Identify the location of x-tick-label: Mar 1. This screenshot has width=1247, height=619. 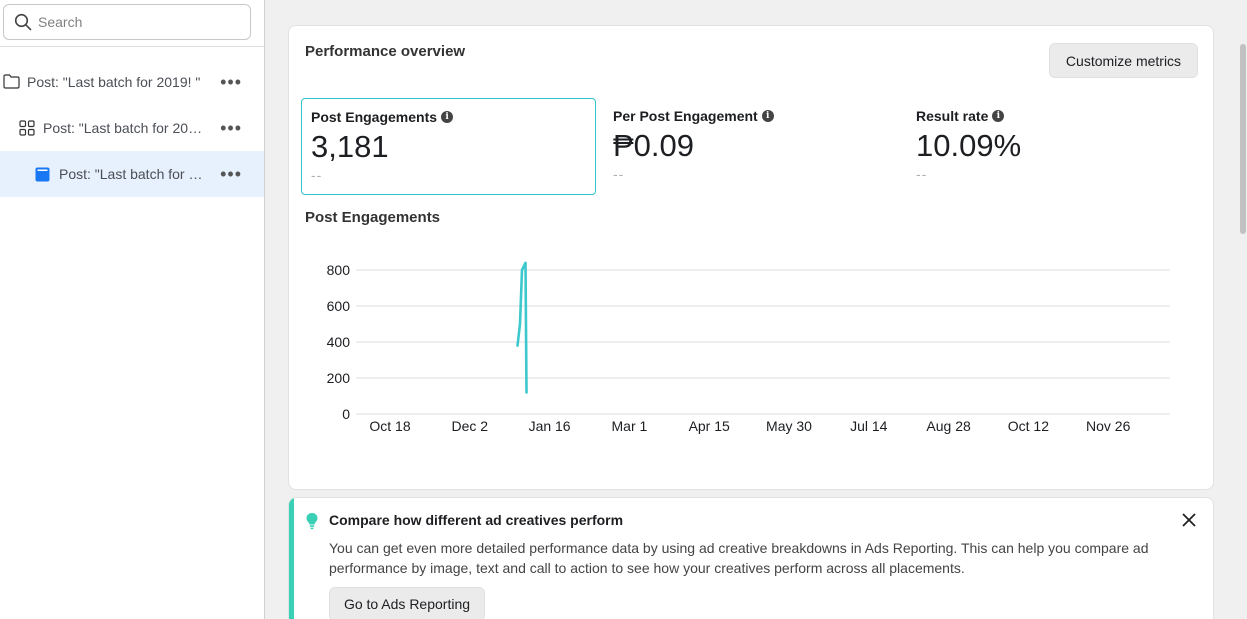
(630, 426).